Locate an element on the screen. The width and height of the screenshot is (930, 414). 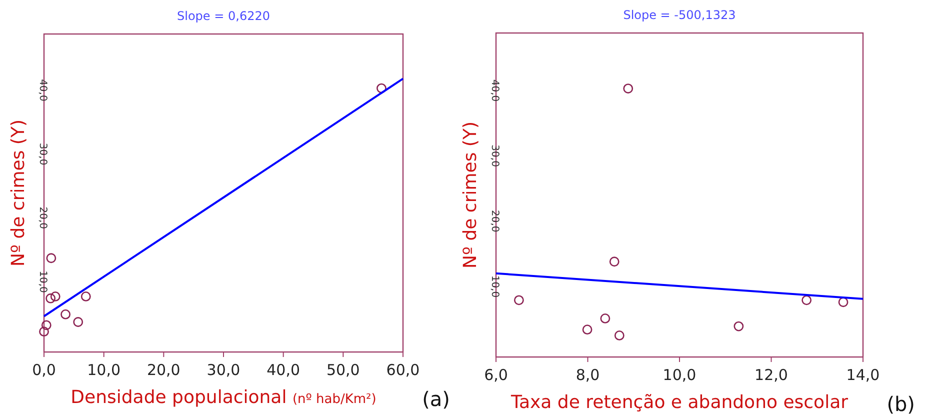
x-tick-label: 14,0 is located at coordinates (863, 375).